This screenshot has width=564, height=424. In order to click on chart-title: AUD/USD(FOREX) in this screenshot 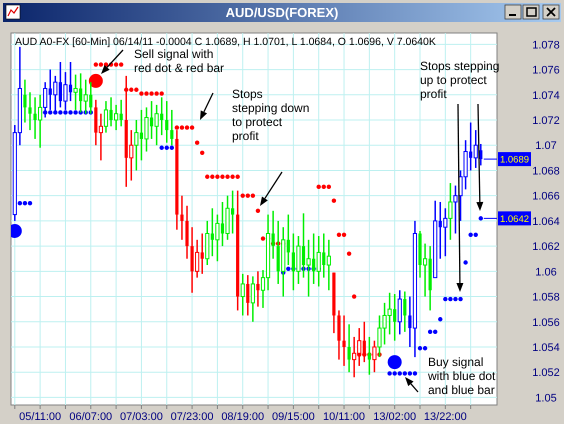, I will do `click(282, 12)`.